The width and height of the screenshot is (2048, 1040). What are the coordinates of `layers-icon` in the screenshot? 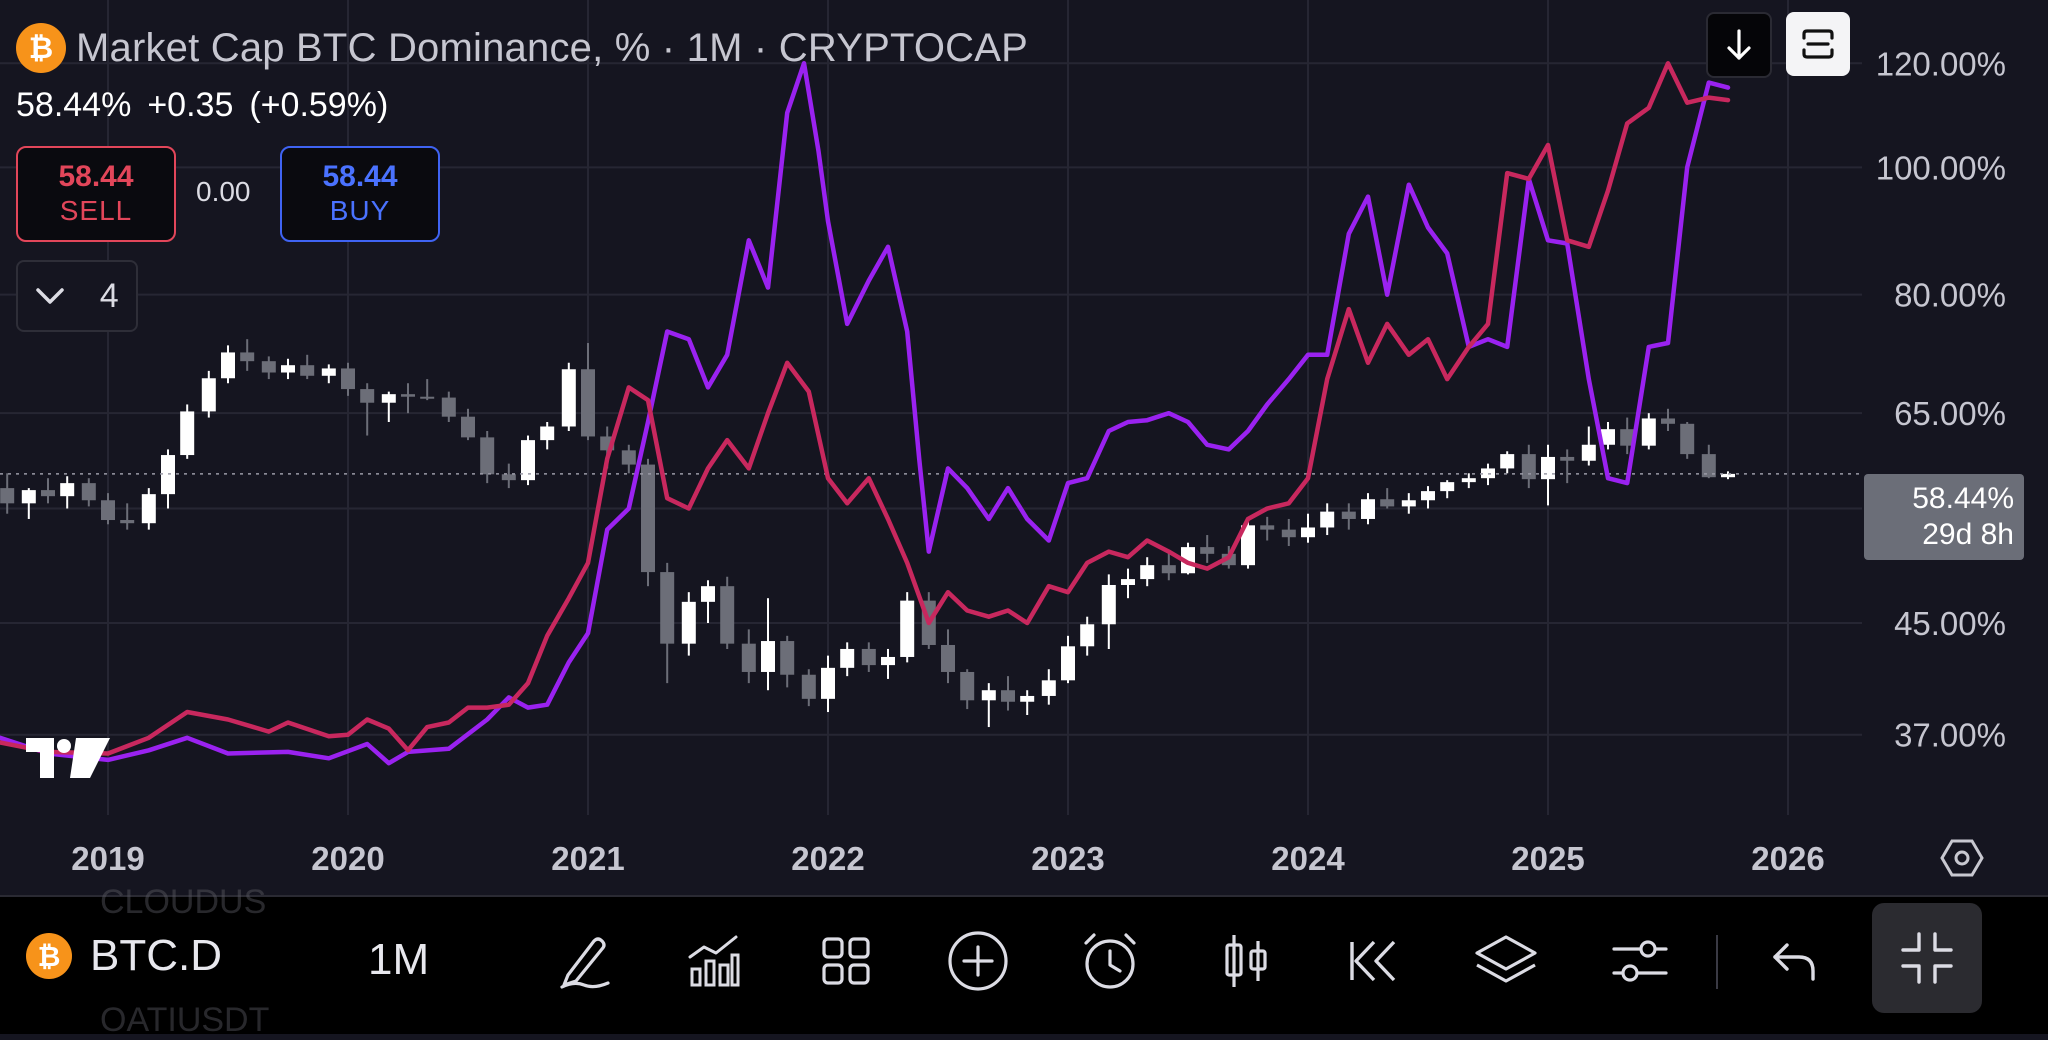 It's located at (1506, 959).